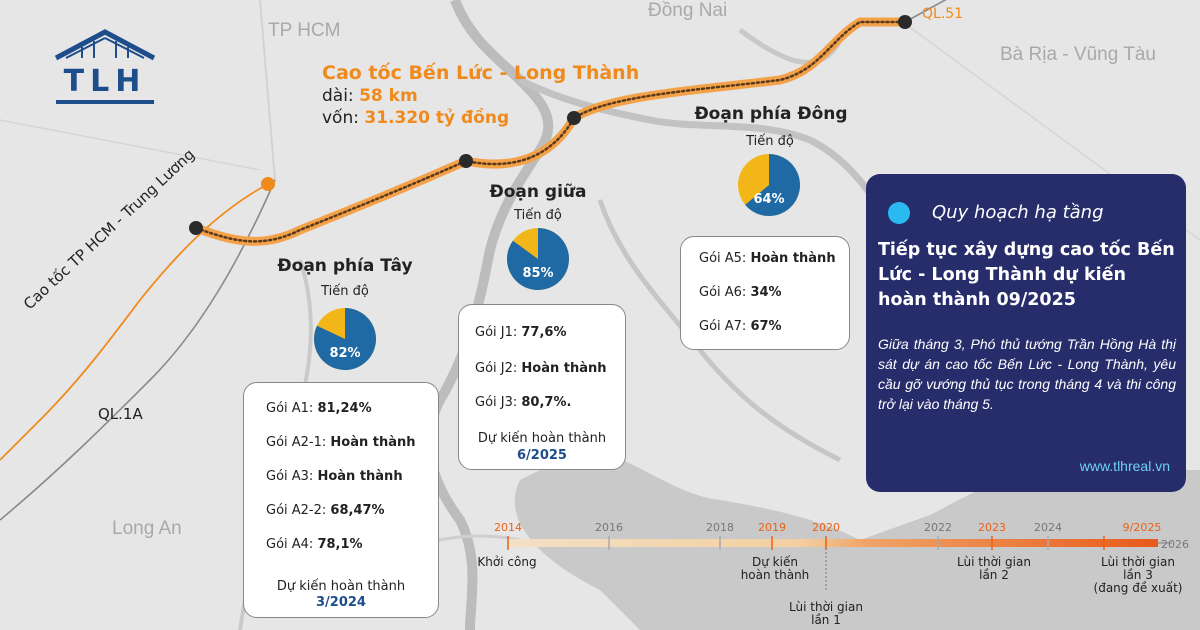 The image size is (1200, 630). Describe the element at coordinates (725, 292) in the screenshot. I see `east-package-a6-label: Gói A6:` at that location.